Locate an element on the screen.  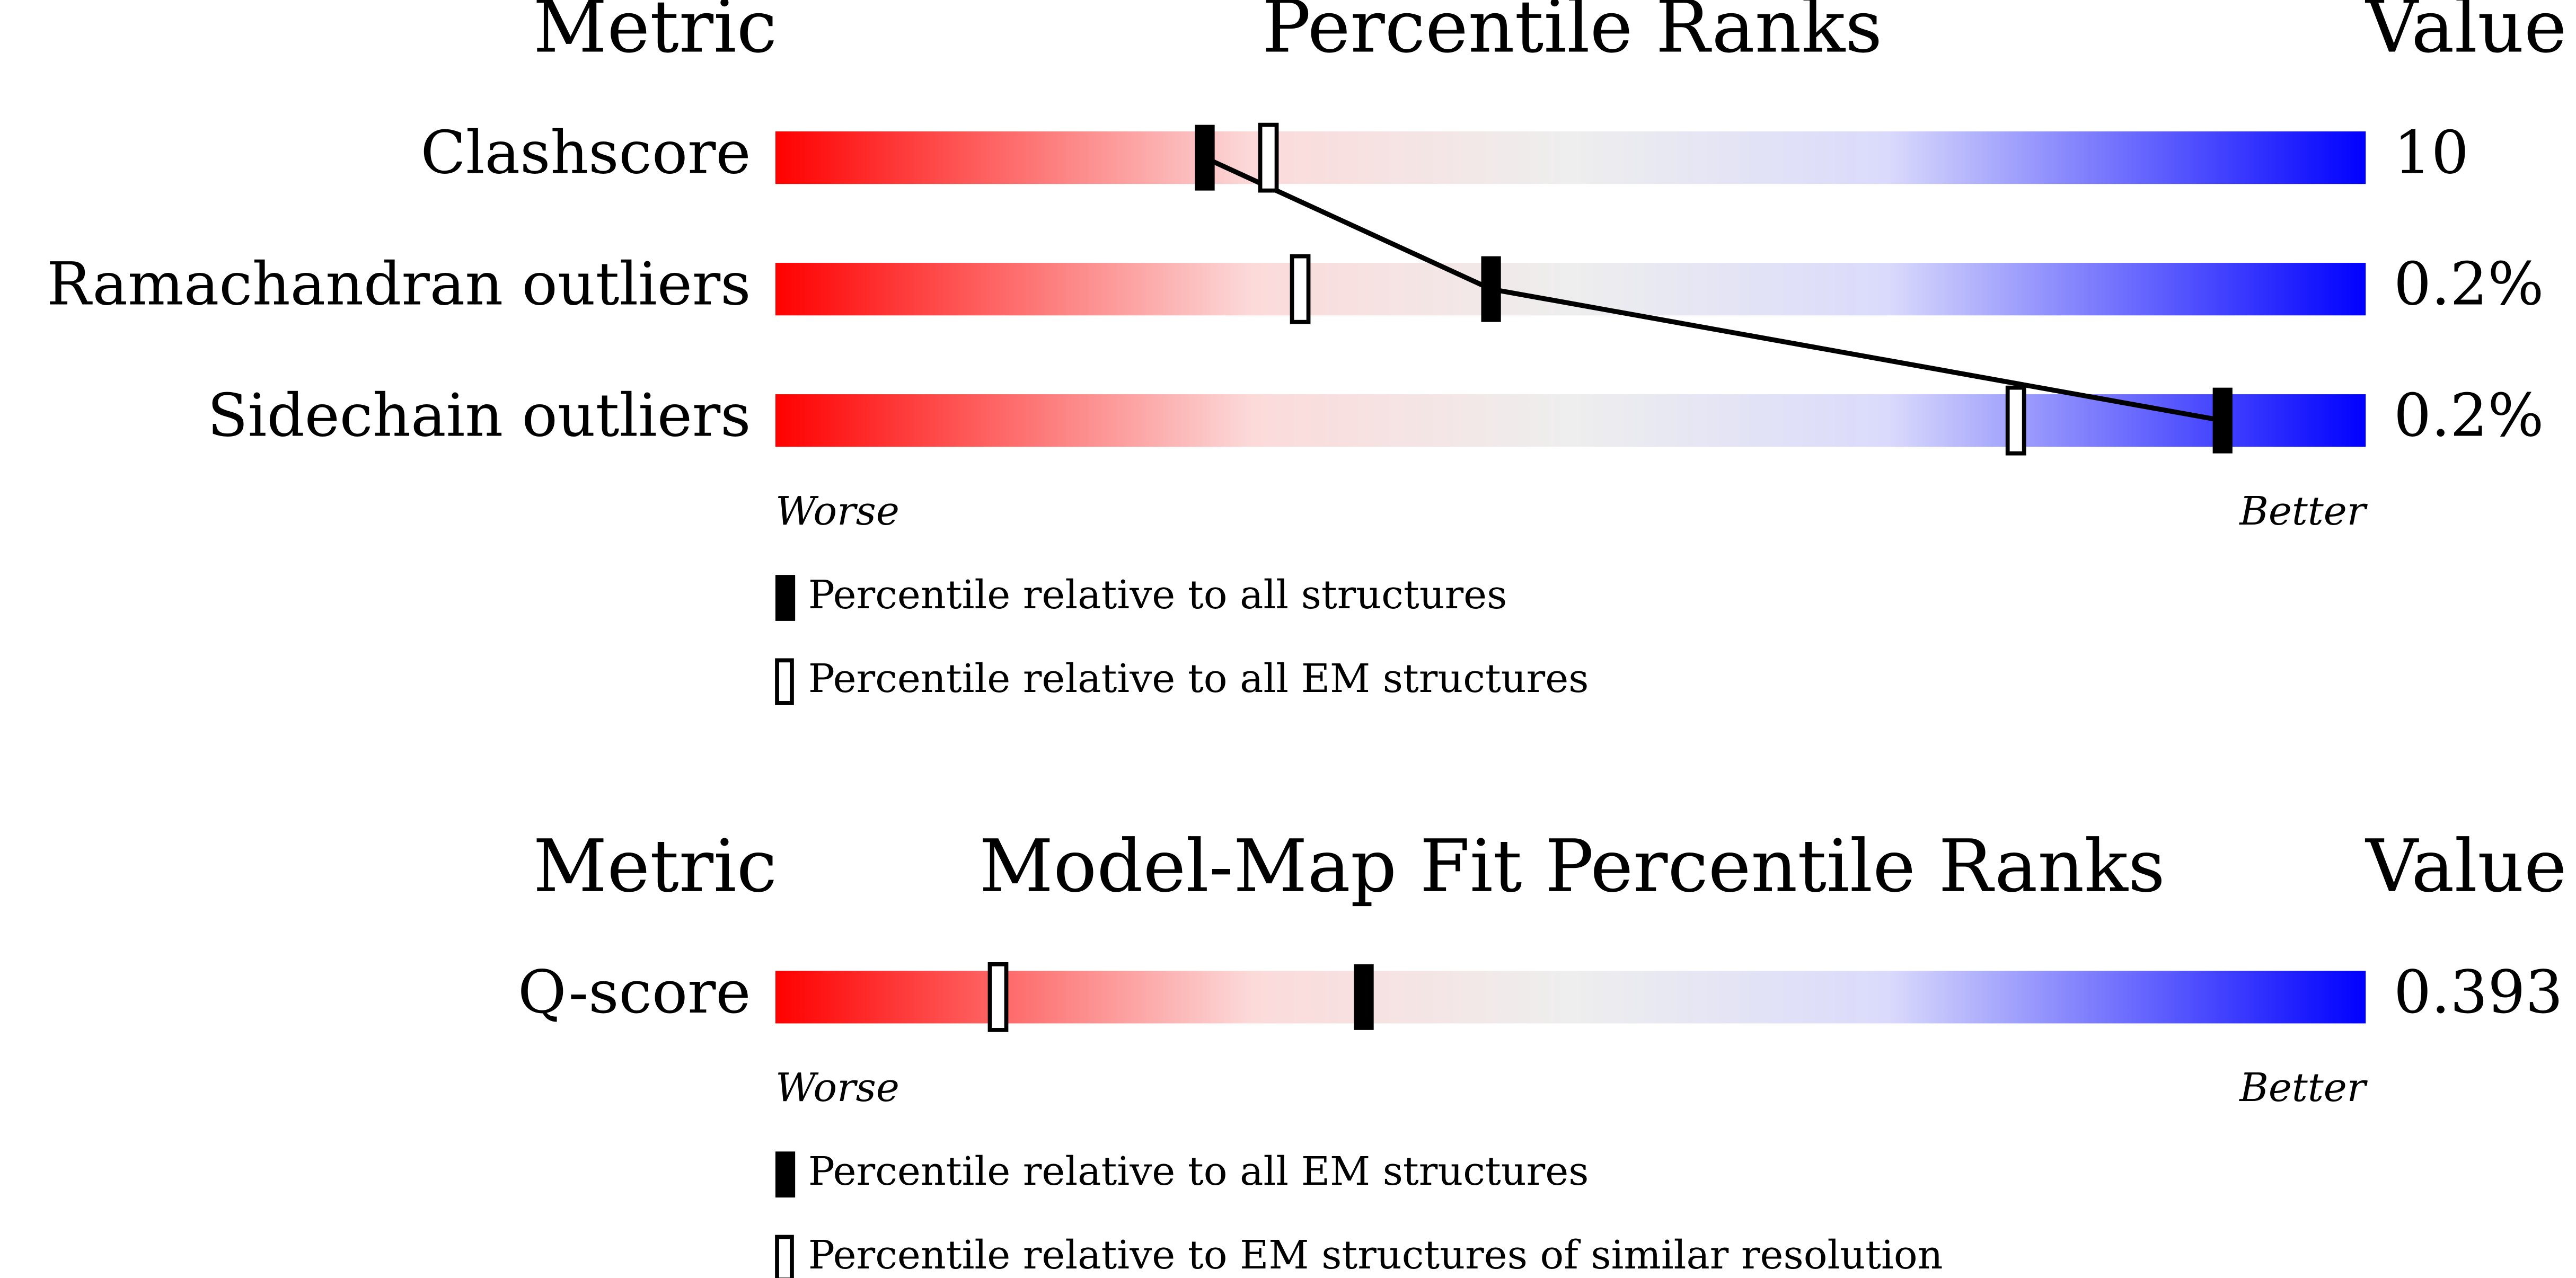
metric-label: Clashscore is located at coordinates (586, 153).